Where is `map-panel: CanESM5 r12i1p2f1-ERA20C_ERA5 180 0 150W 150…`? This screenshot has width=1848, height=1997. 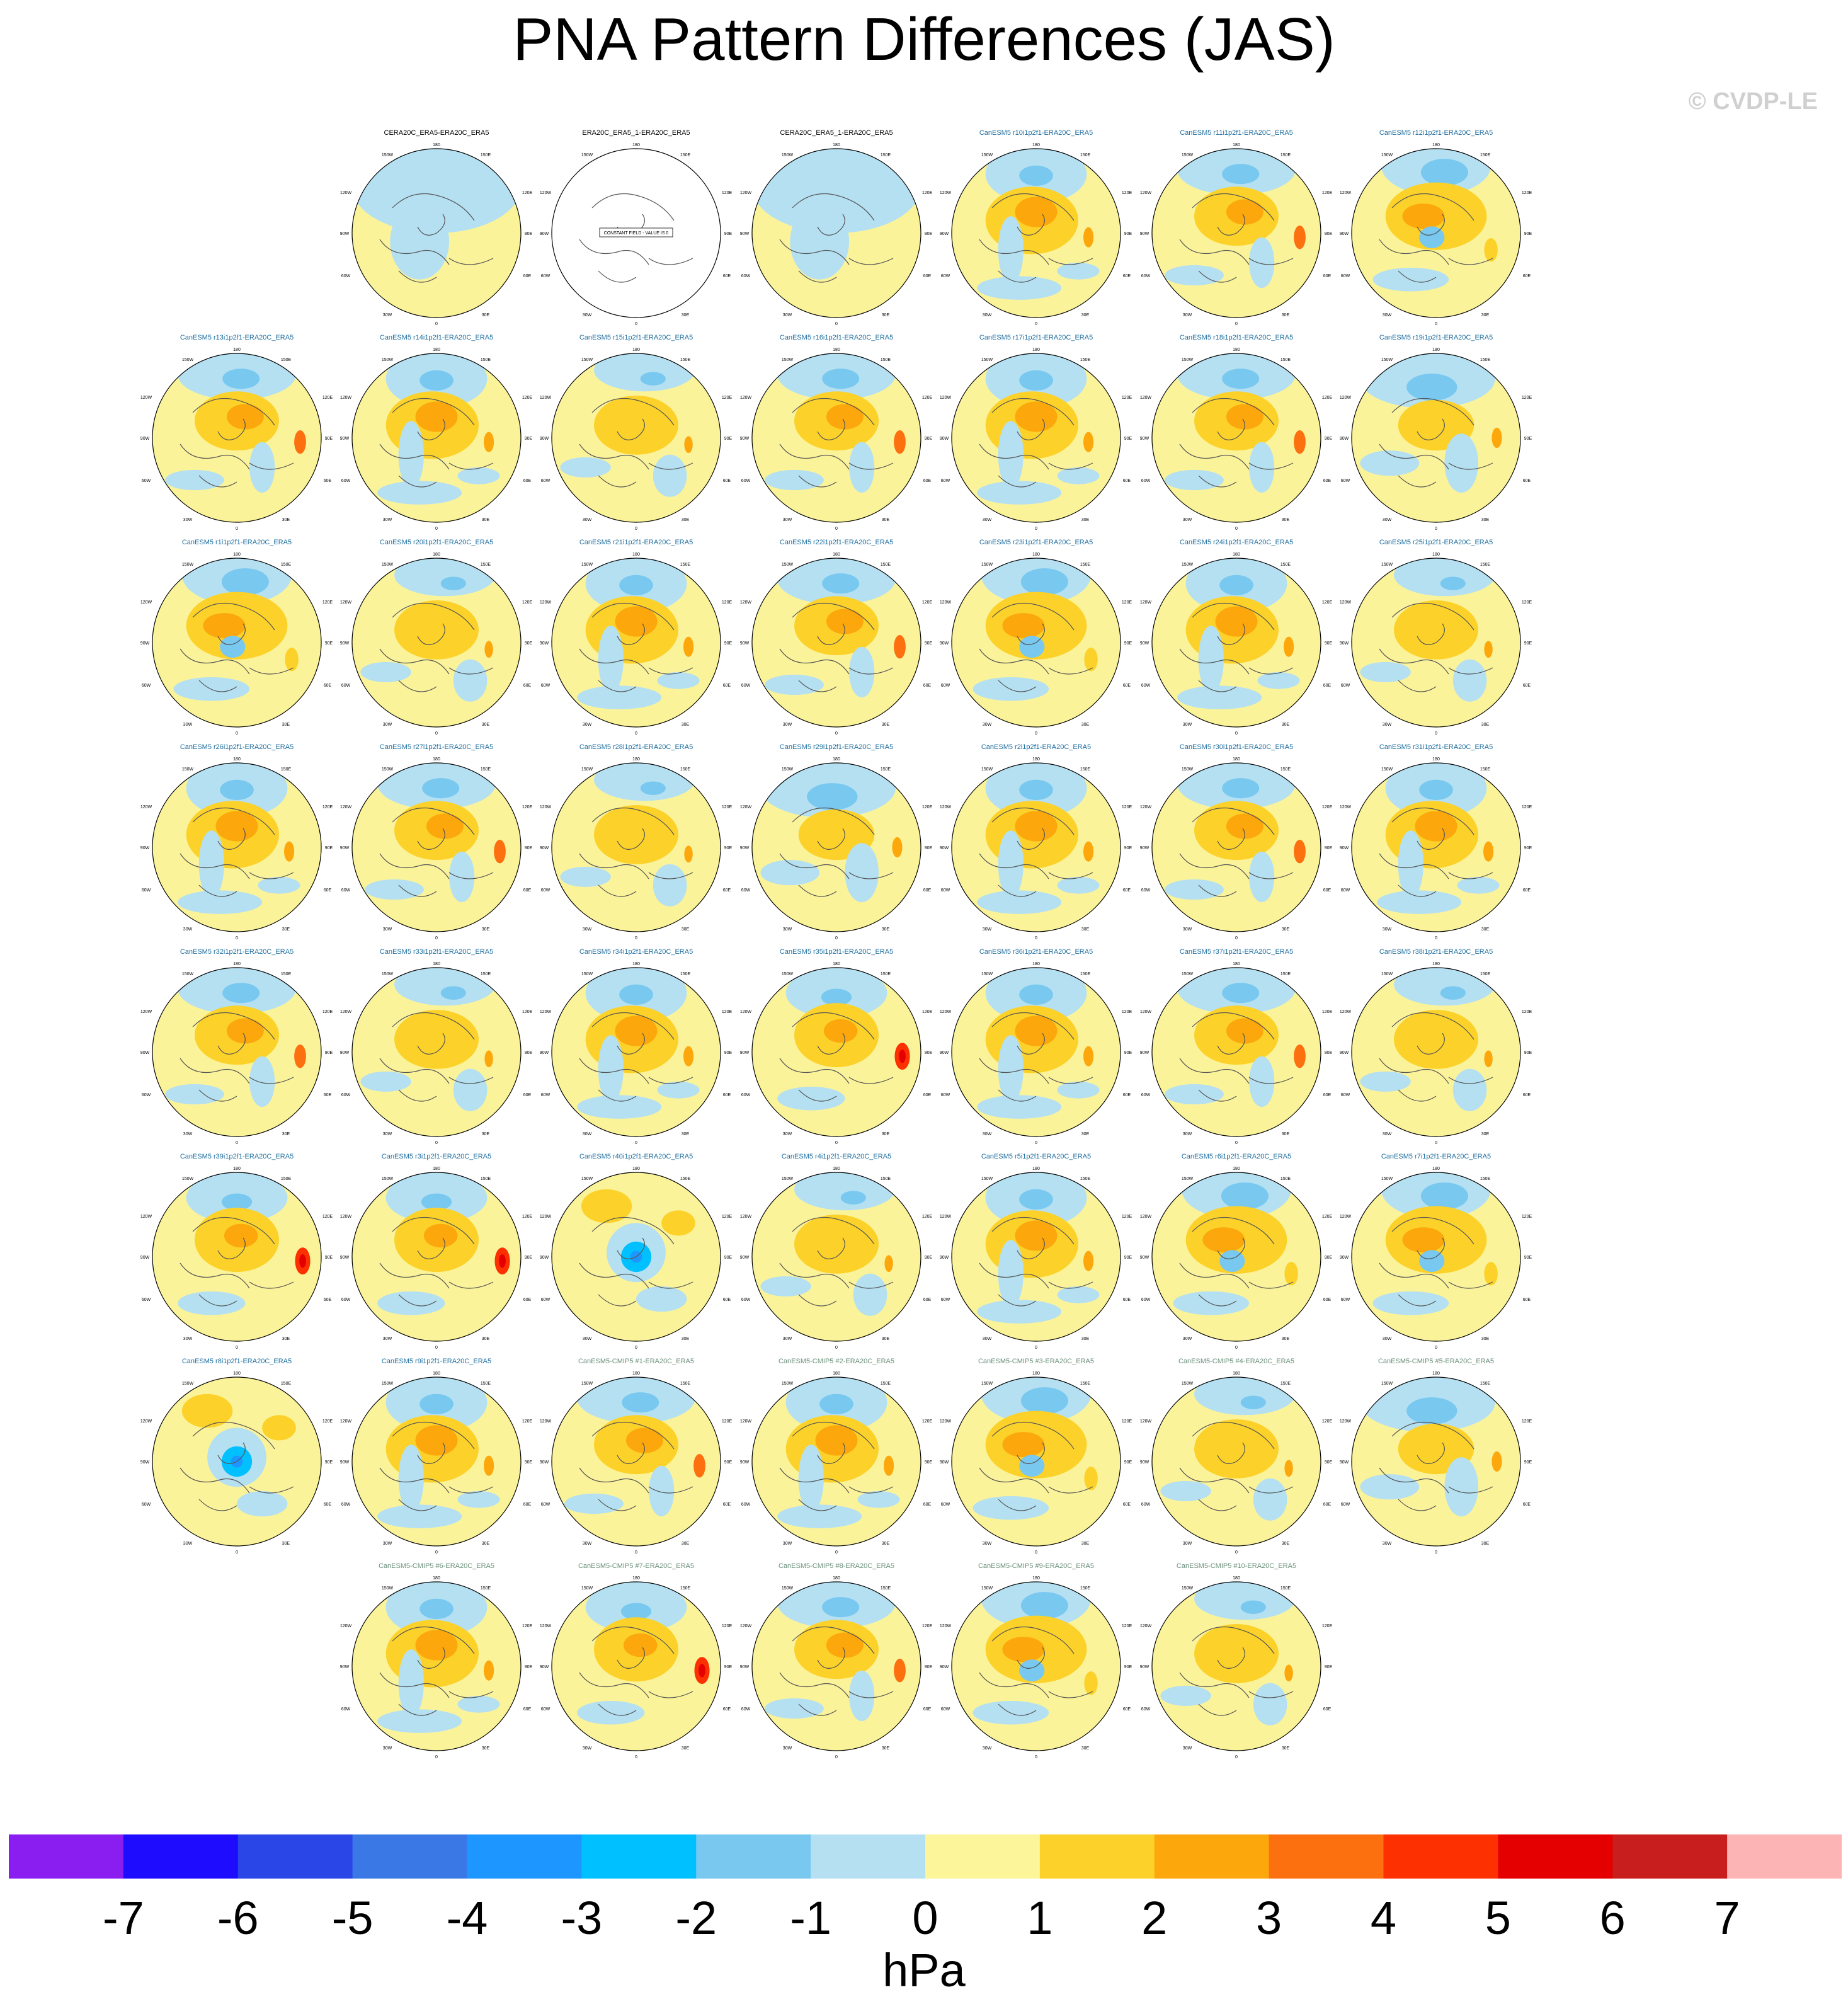 map-panel: CanESM5 r12i1p2f1-ERA20C_ERA5 180 0 150W 150… is located at coordinates (1436, 230).